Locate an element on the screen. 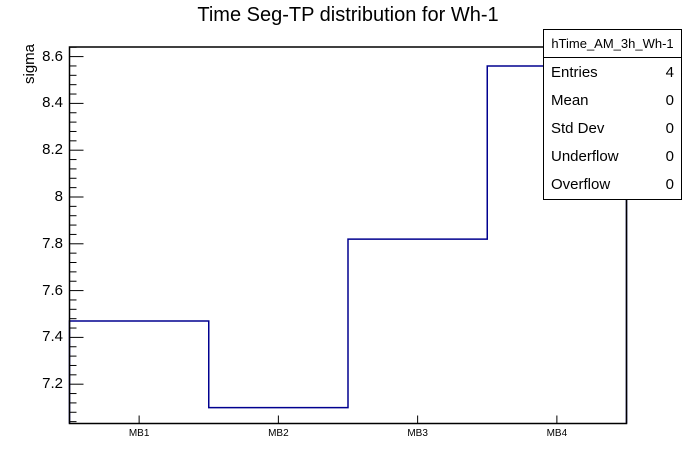  stats-row: Mean 0 is located at coordinates (612, 100).